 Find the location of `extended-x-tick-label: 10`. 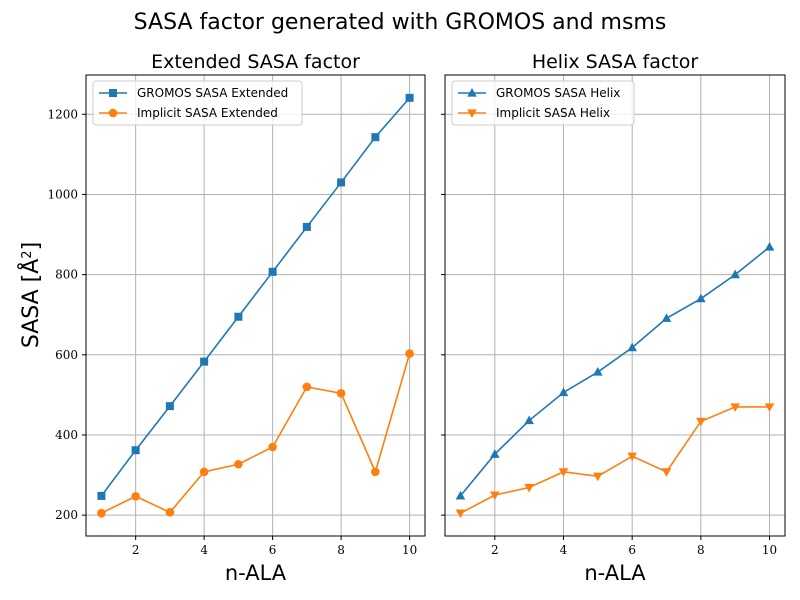

extended-x-tick-label: 10 is located at coordinates (409, 550).